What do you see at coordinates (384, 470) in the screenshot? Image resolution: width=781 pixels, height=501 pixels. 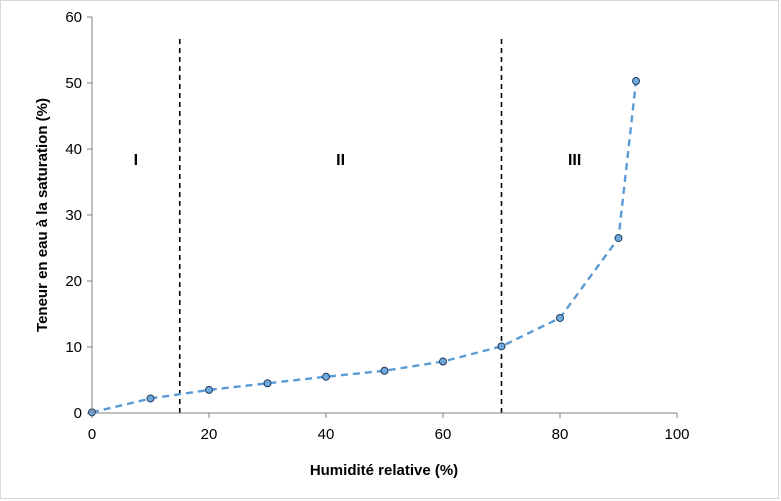 I see `x-axis-title: Humidité relative (%)` at bounding box center [384, 470].